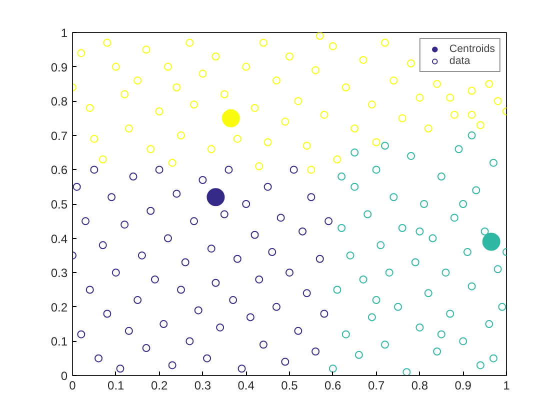  What do you see at coordinates (59, 205) in the screenshot?
I see `y-tick-label: 0.5` at bounding box center [59, 205].